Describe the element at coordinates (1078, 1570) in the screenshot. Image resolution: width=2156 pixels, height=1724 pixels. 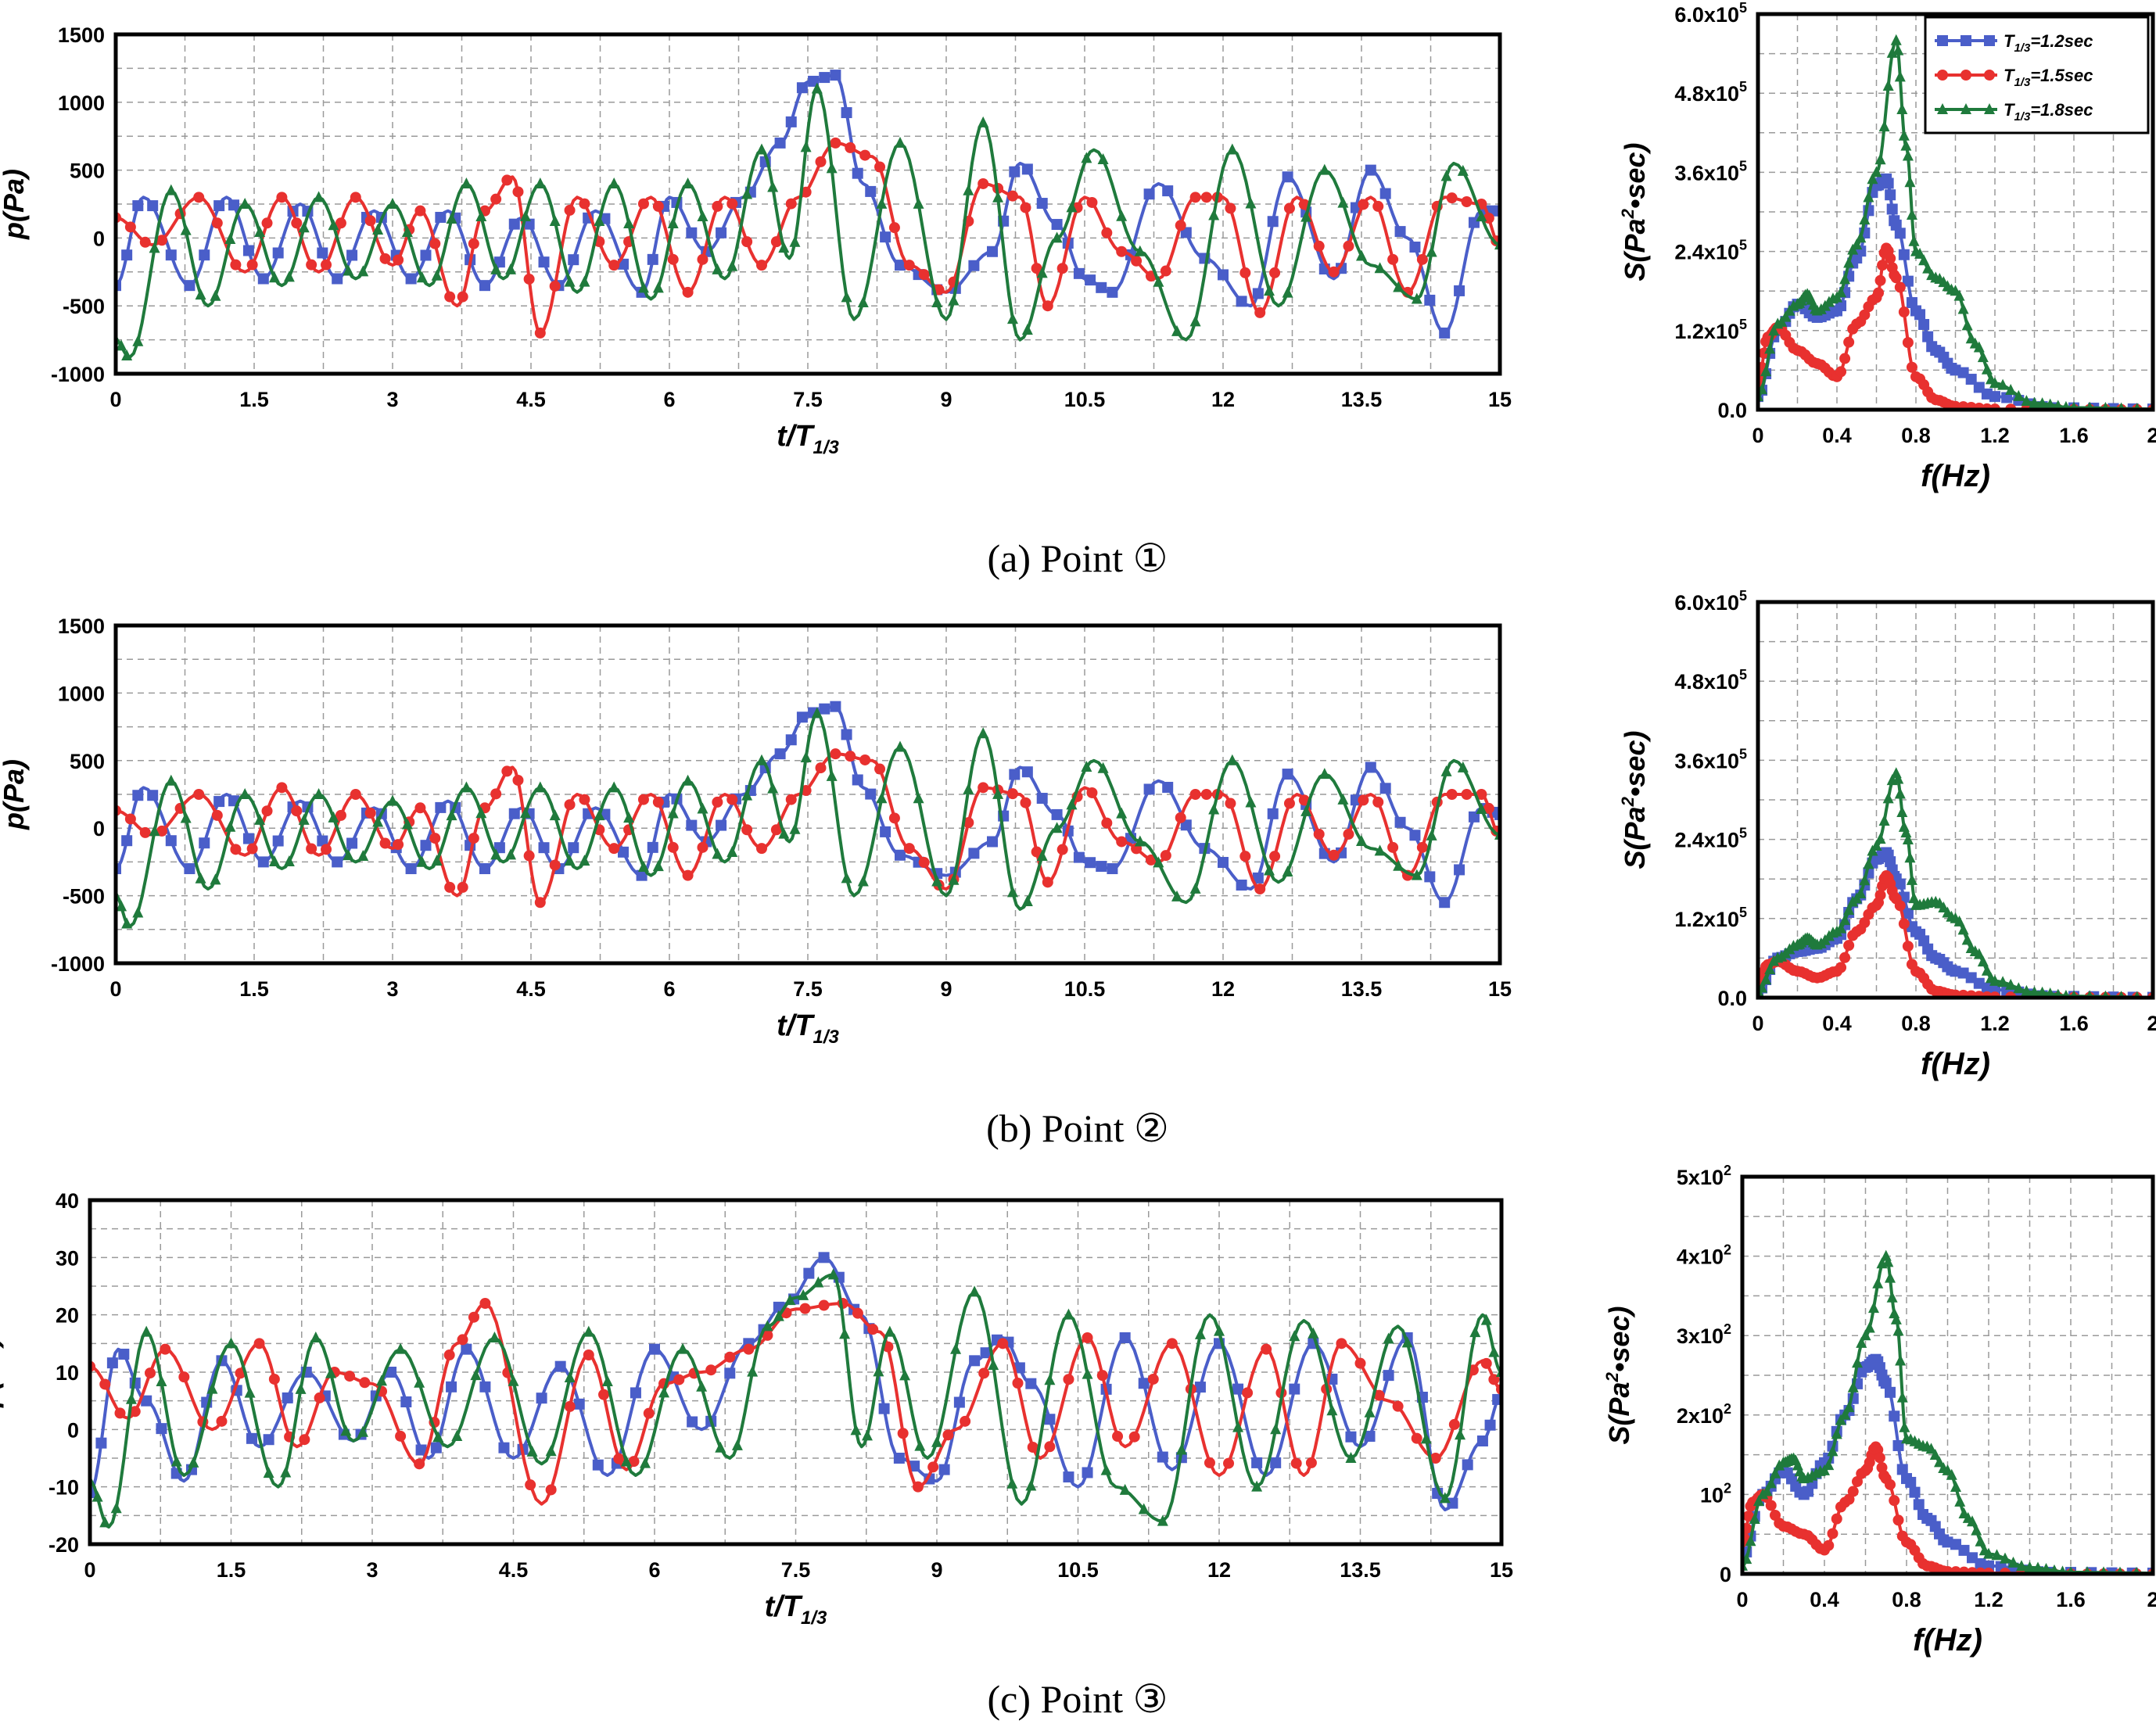
I see `x-tick-label: 10.5` at that location.